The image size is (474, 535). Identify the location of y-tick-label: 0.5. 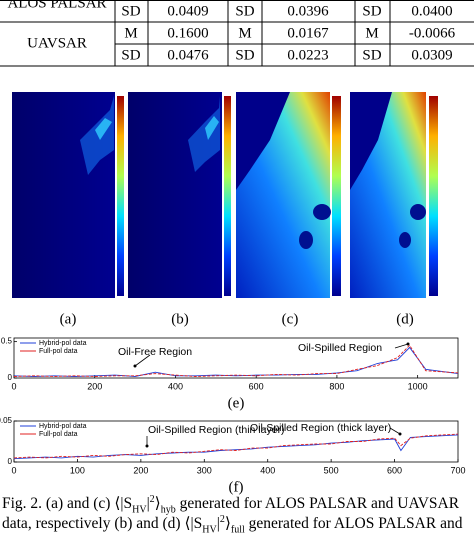
(7, 341).